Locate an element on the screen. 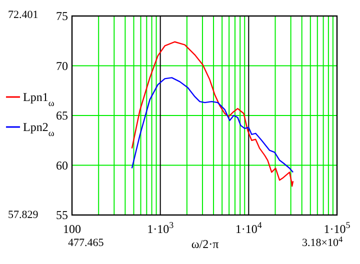  text: 3.18×10$^{4}$ is located at coordinates (322, 241).